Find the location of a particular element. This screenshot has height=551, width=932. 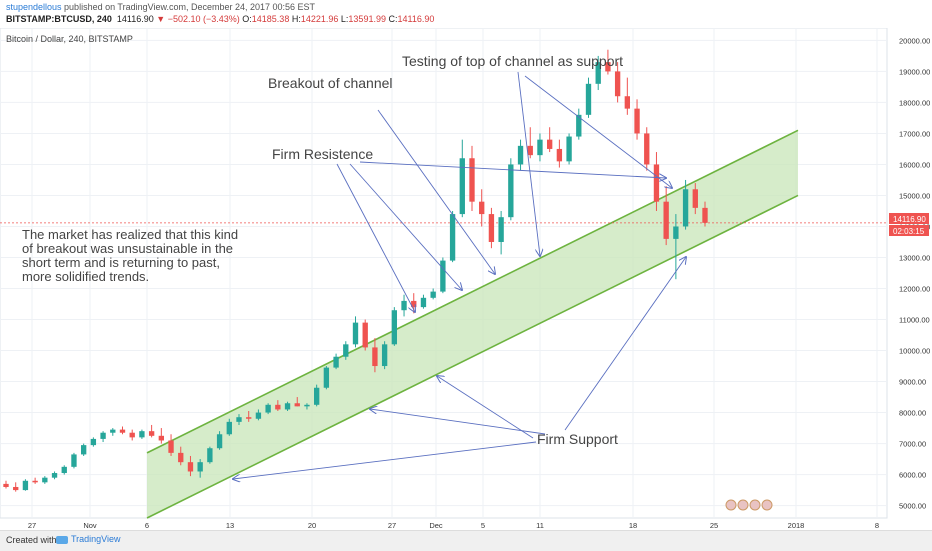

current-price-tag is located at coordinates (909, 218).